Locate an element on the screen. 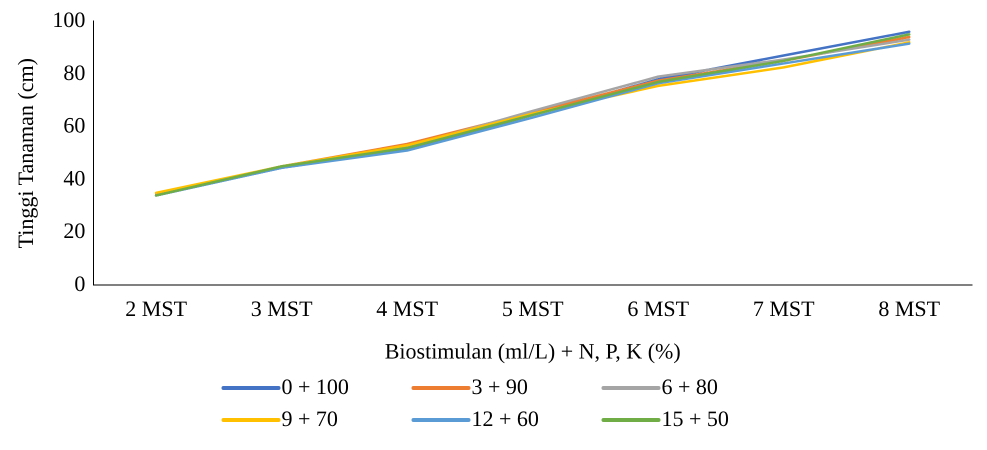  y-tick-label: 40 is located at coordinates (74, 177).